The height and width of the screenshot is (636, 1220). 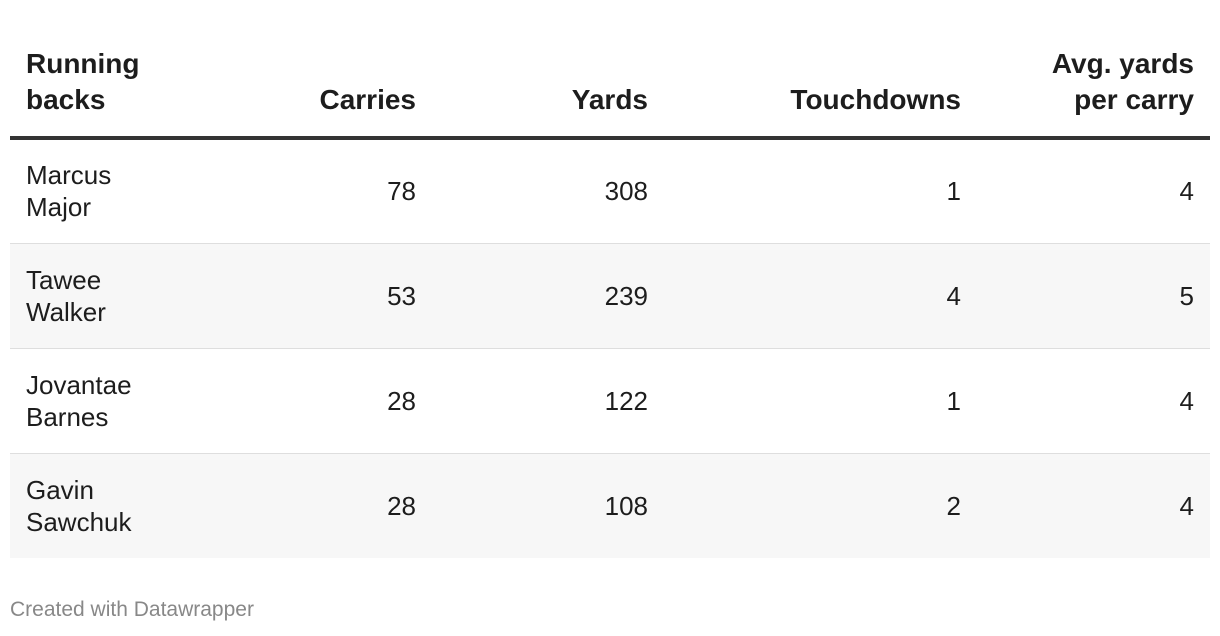 I want to click on header-touchdowns: Touchdowns, so click(x=820, y=85).